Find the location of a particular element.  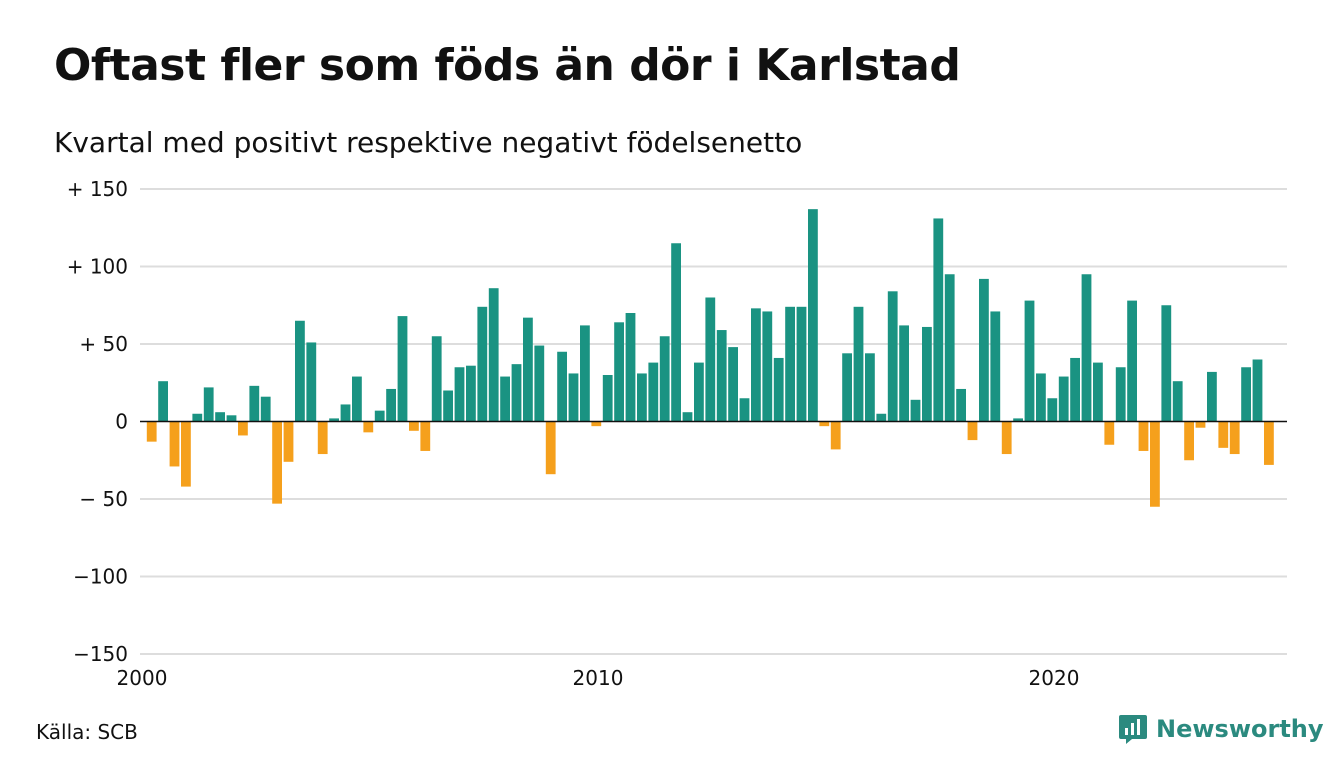

bar-q43 is located at coordinates (630, 367).